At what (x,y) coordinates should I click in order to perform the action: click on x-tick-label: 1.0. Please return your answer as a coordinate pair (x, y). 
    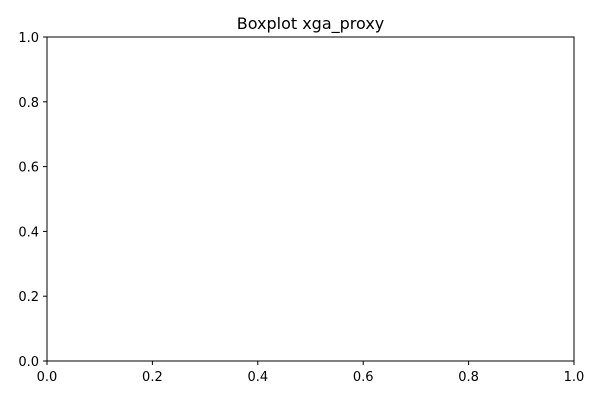
    Looking at the image, I should click on (574, 377).